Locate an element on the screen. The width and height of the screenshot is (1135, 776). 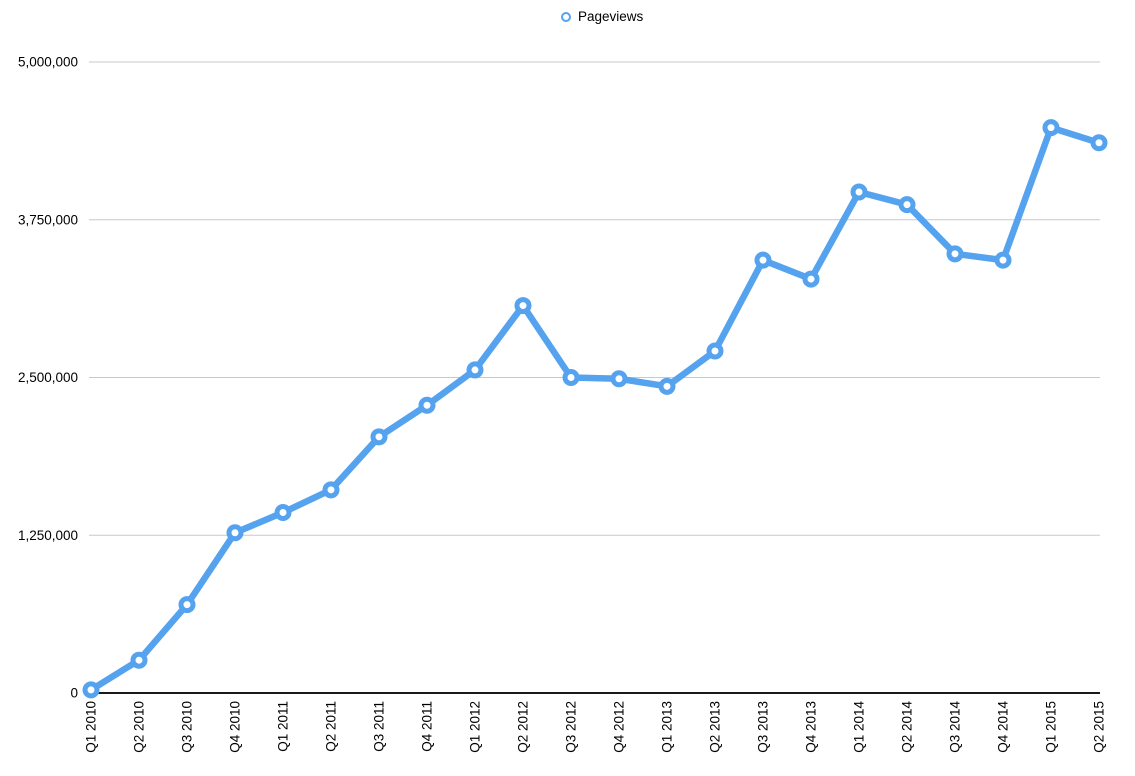
x-axis-tick-label: Q2 2013 is located at coordinates (715, 727).